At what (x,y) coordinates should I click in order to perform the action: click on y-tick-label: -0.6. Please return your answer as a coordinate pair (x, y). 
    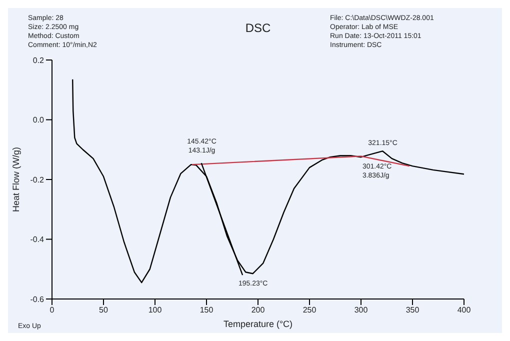
    Looking at the image, I should click on (37, 299).